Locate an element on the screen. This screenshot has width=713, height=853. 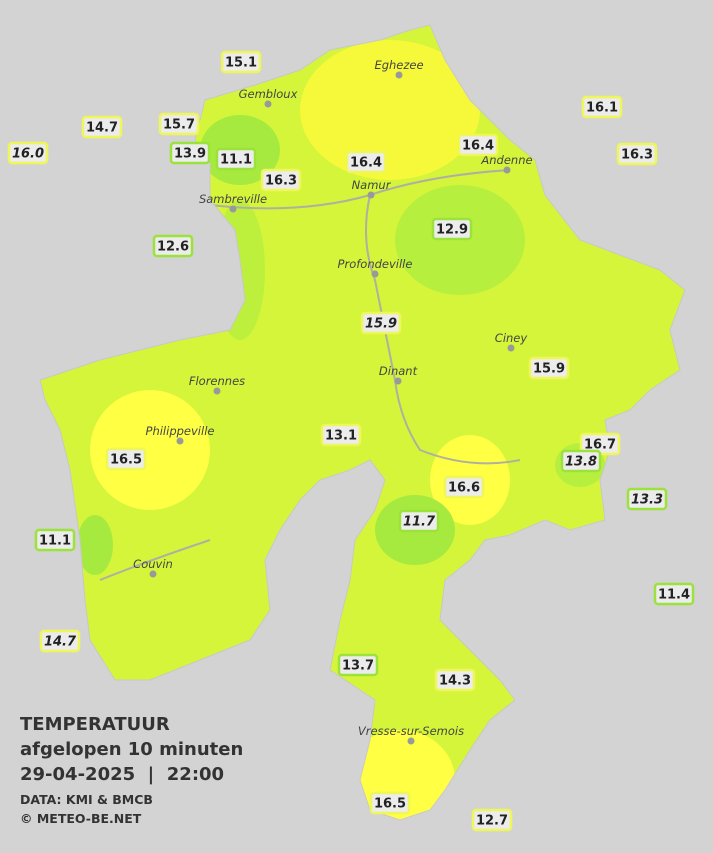
station-value: 14.3 is located at coordinates (455, 681).